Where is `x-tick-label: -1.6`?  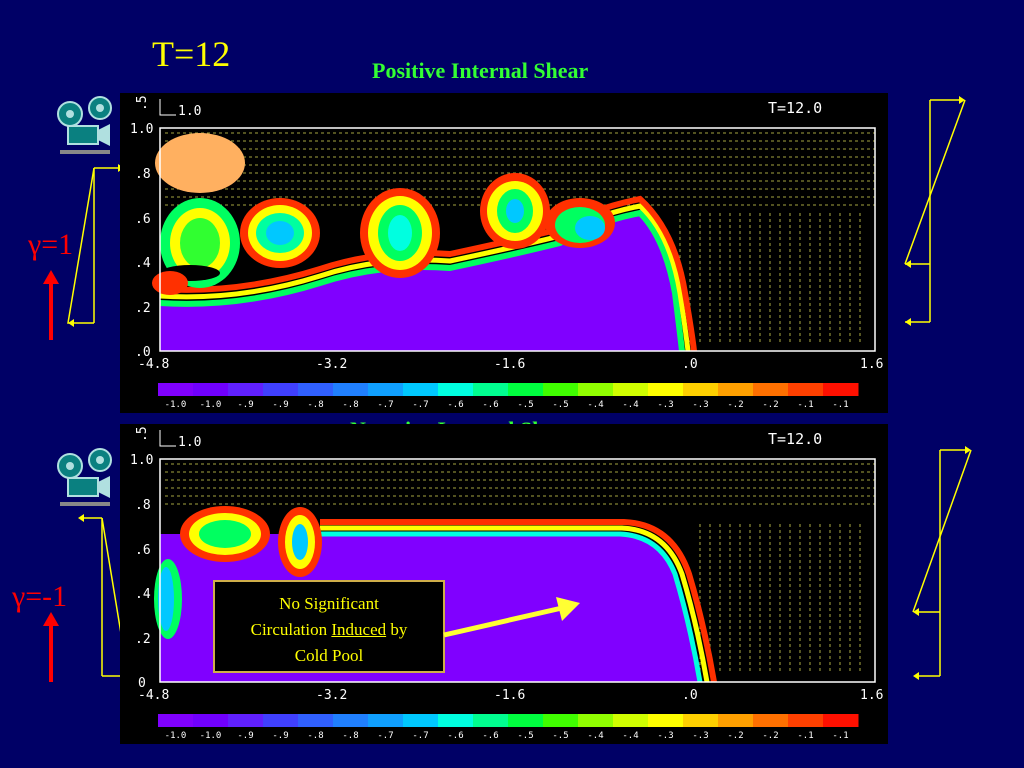
x-tick-label: -1.6 is located at coordinates (509, 364).